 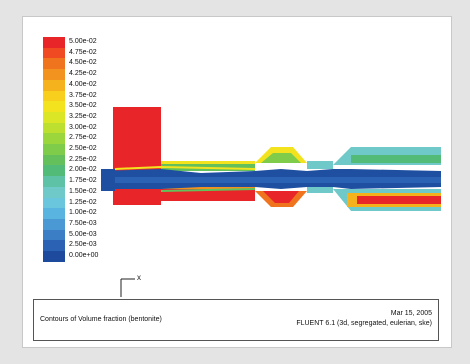 What do you see at coordinates (83, 223) in the screenshot?
I see `legend-tick-label: 7.50e-03` at bounding box center [83, 223].